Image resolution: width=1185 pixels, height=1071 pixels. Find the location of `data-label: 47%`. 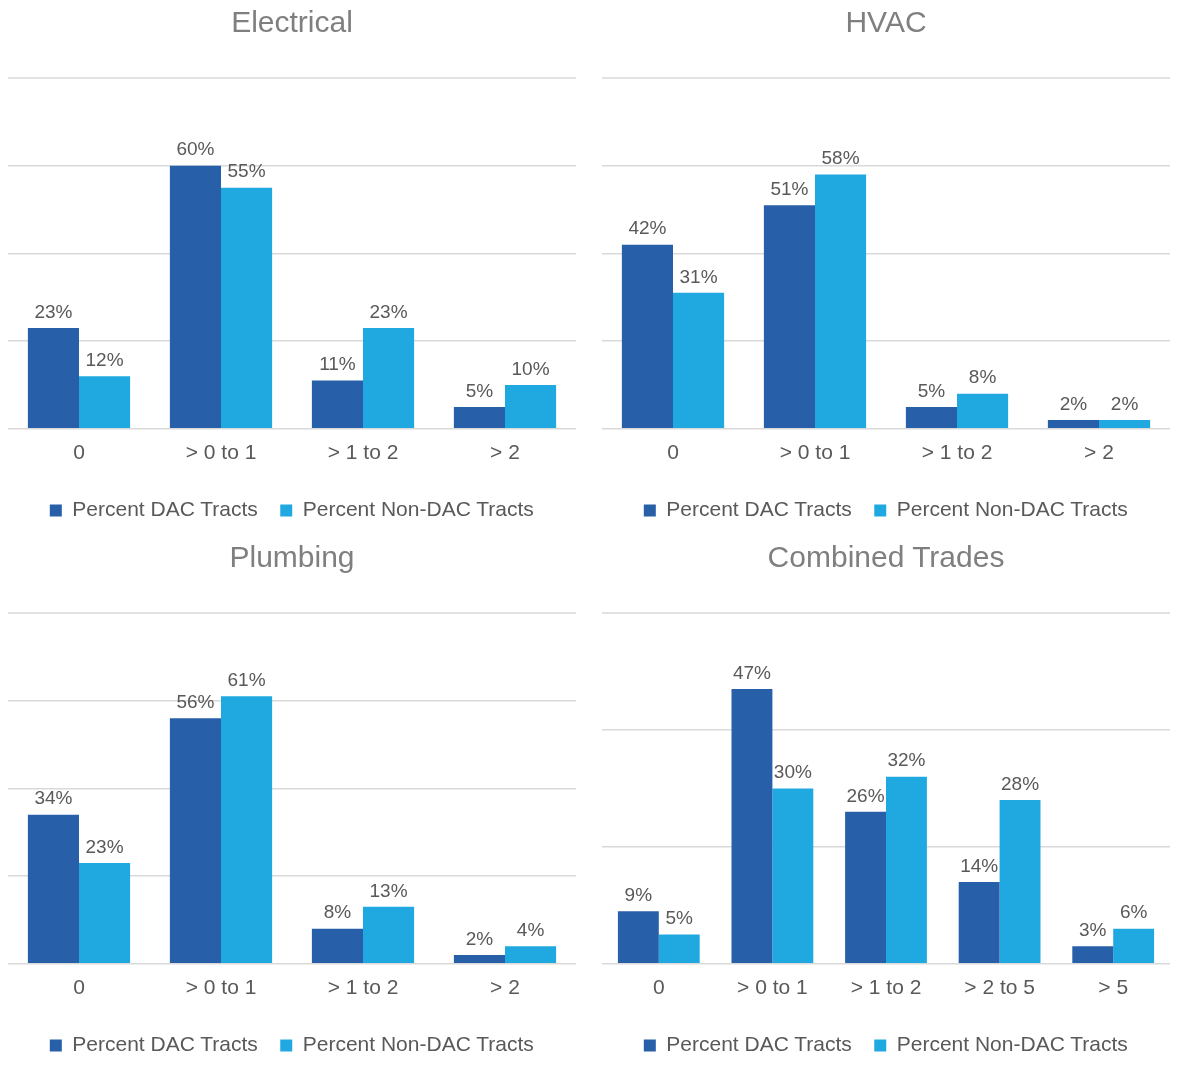

data-label: 47% is located at coordinates (752, 672).